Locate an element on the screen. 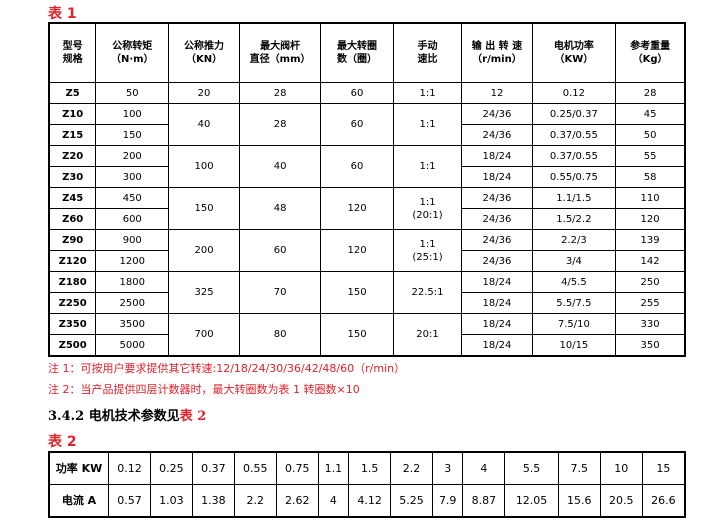 The width and height of the screenshot is (716, 520). table-cell: 255 is located at coordinates (650, 303).